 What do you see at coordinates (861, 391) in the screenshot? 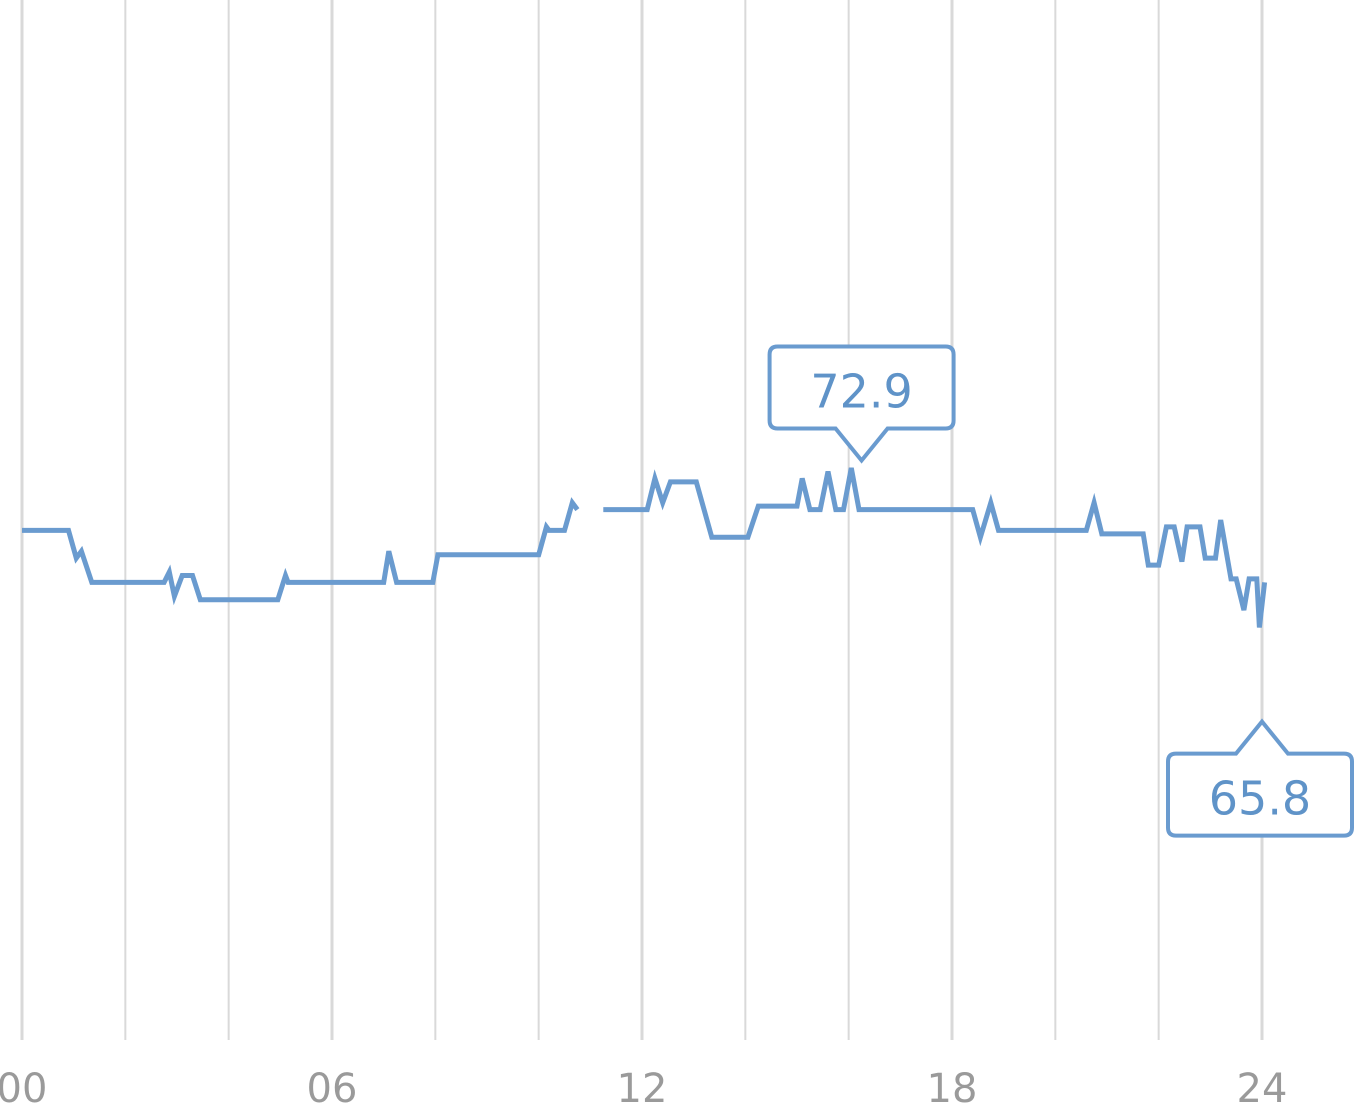
I see `callout-value-label: 72.9` at bounding box center [861, 391].